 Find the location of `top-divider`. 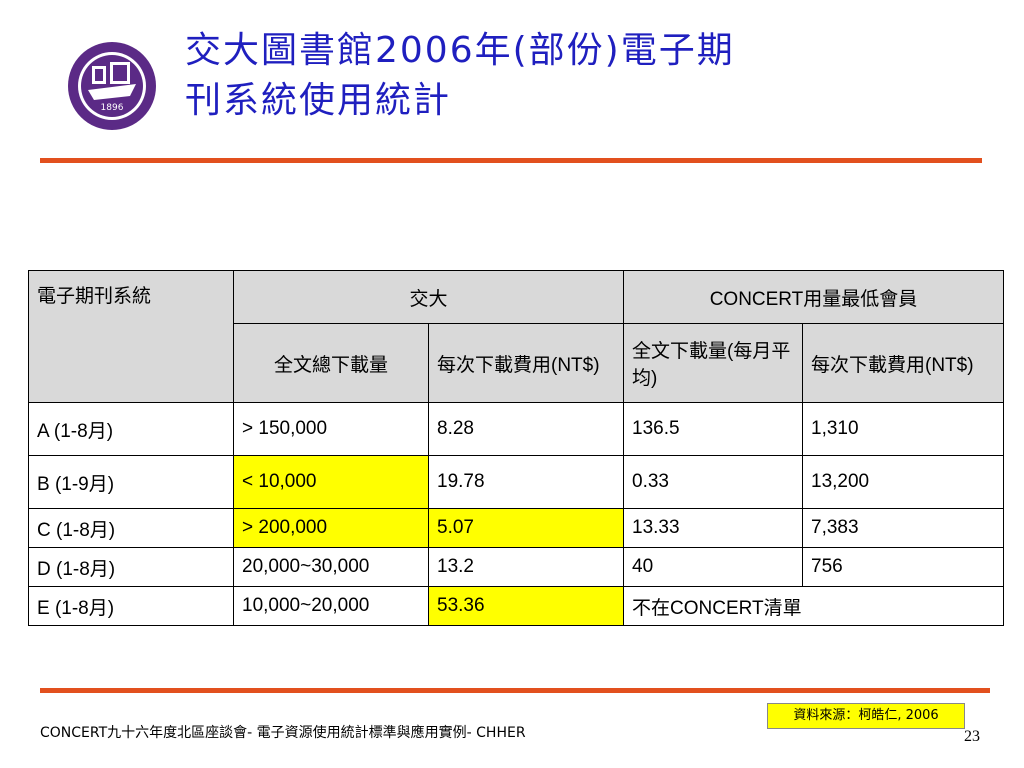

top-divider is located at coordinates (511, 160).